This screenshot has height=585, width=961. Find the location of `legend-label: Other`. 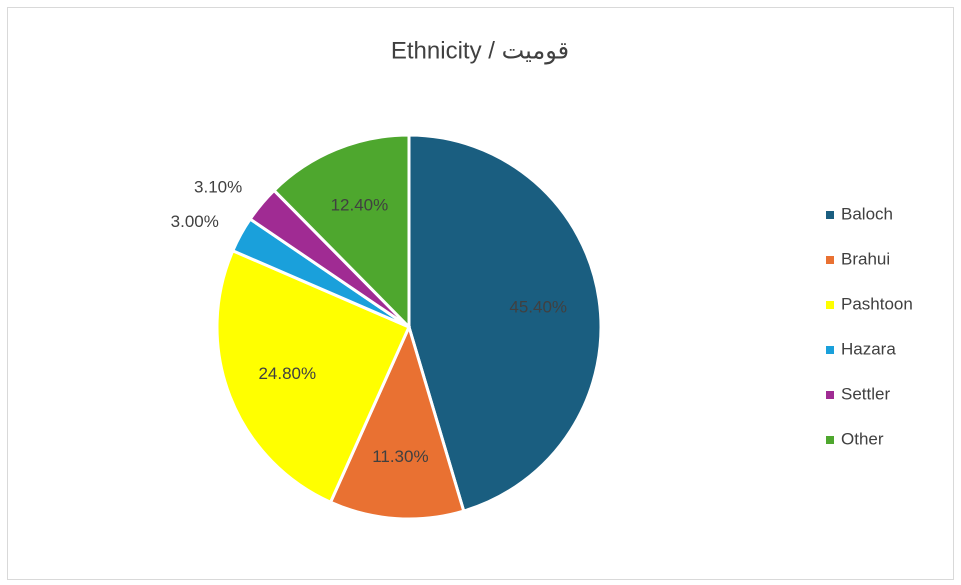

legend-label: Other is located at coordinates (862, 438).